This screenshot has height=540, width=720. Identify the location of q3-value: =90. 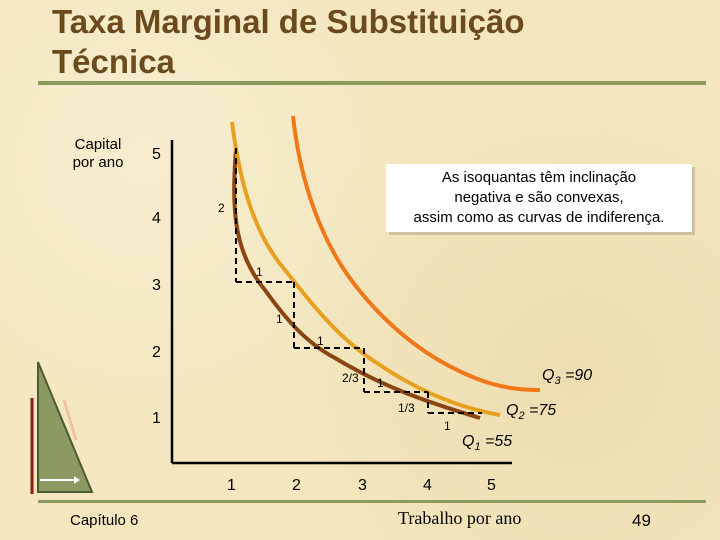
(577, 375).